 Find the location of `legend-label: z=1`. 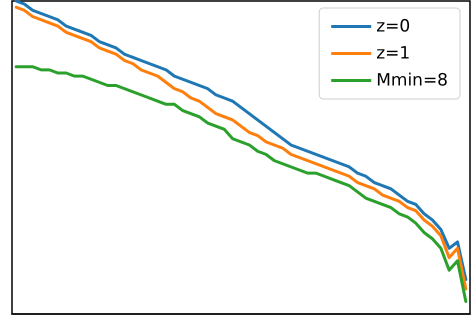

legend-label: z=1 is located at coordinates (393, 54).